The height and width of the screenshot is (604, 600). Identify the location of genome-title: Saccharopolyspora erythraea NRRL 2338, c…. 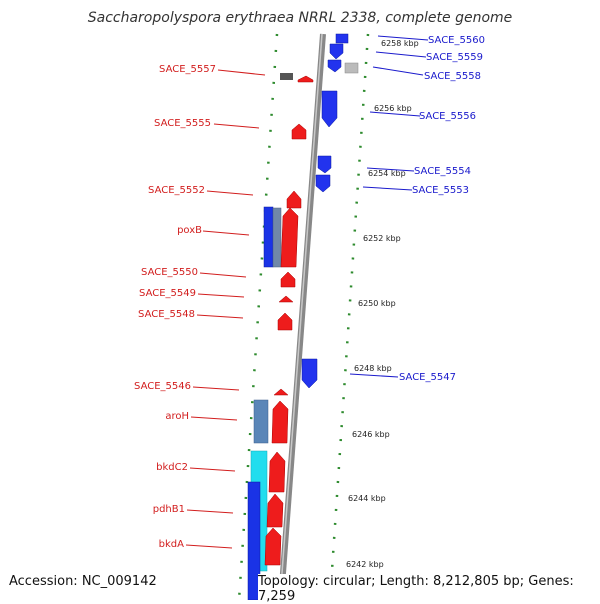
(300, 18).